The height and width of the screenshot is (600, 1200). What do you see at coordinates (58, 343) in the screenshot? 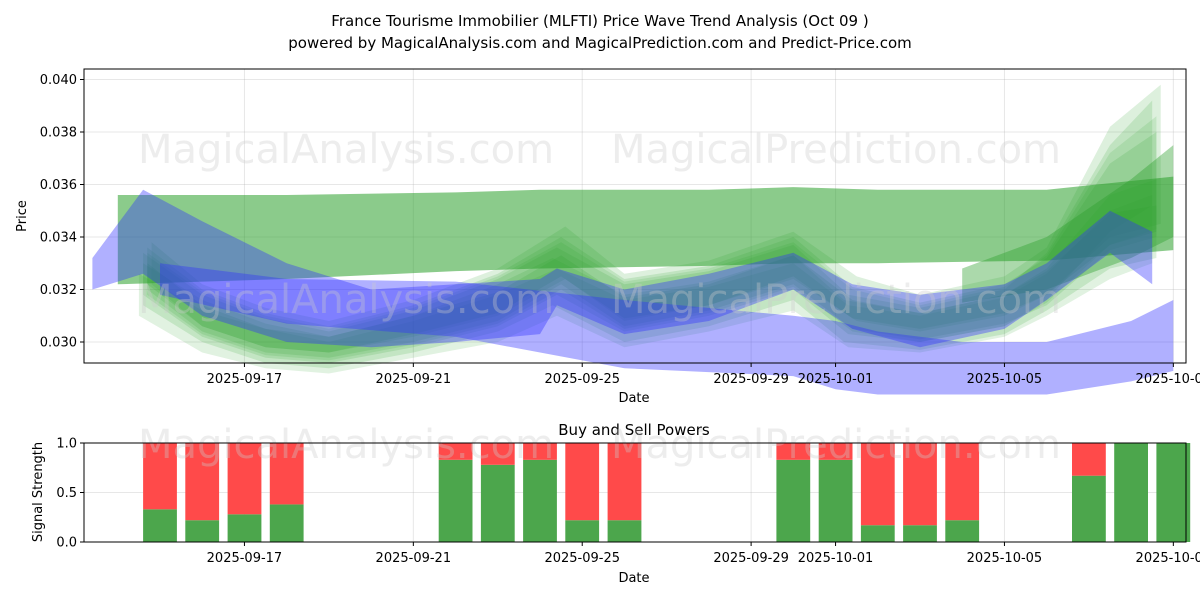
I see `price-ytick-label-0: 0.030` at bounding box center [58, 343].